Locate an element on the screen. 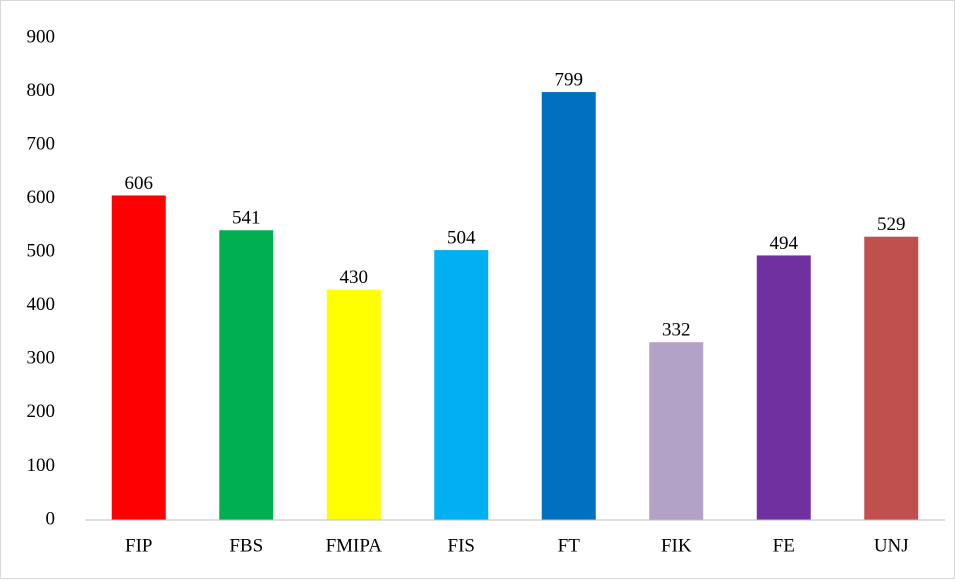  x-tick-label: FE is located at coordinates (784, 545).